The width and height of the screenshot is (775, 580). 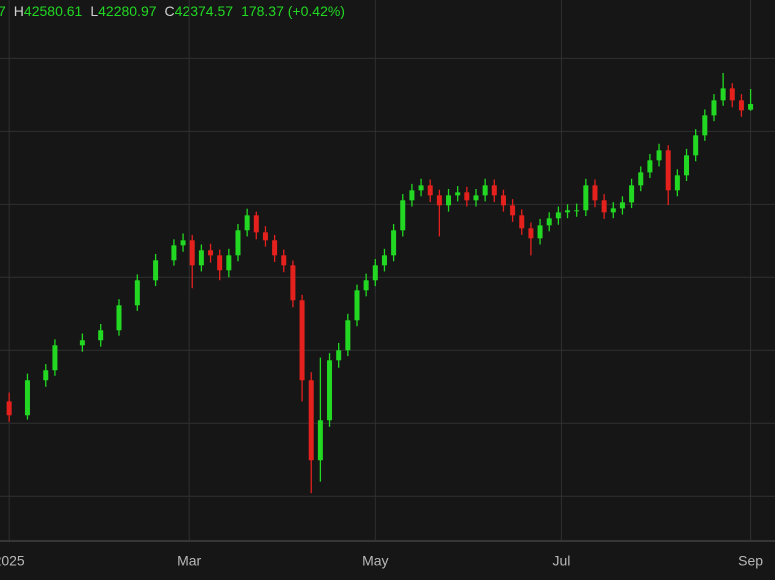 What do you see at coordinates (204, 11) in the screenshot?
I see `ohlc-value: 42374.57` at bounding box center [204, 11].